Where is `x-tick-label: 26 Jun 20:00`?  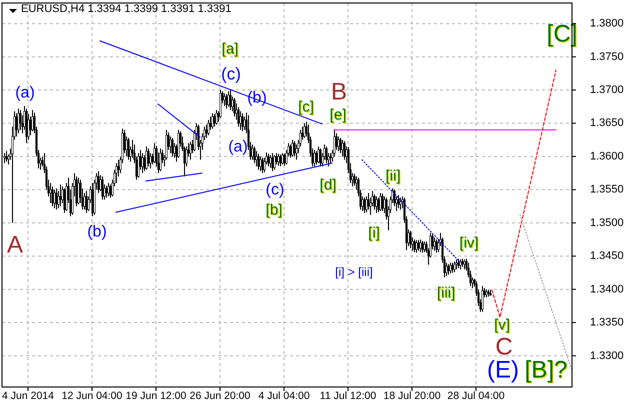
x-tick-label: 26 Jun 20:00 is located at coordinates (220, 396).